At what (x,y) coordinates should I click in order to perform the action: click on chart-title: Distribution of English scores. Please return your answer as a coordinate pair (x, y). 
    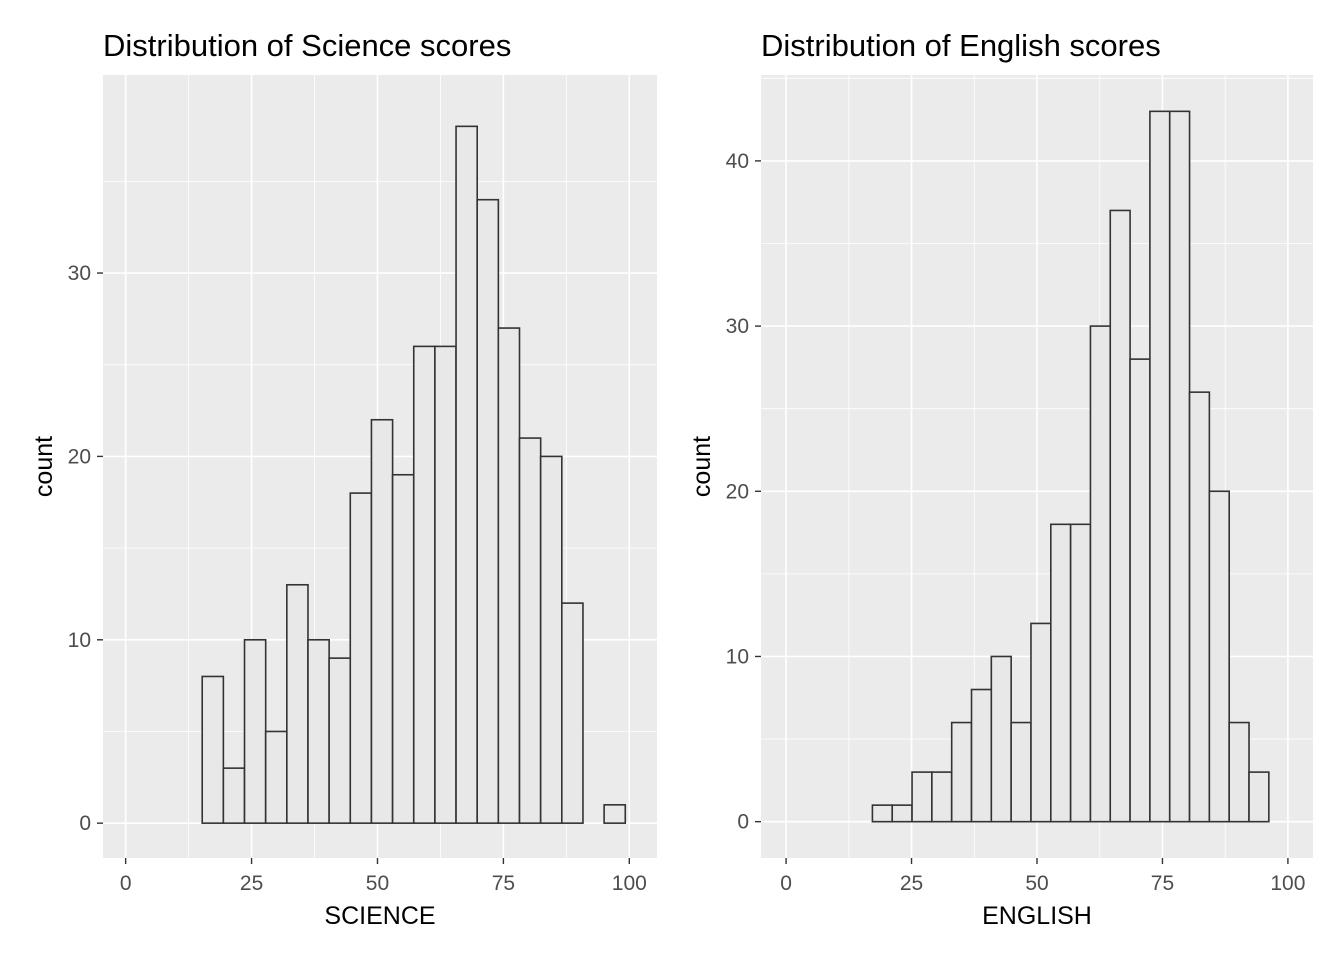
    Looking at the image, I should click on (961, 45).